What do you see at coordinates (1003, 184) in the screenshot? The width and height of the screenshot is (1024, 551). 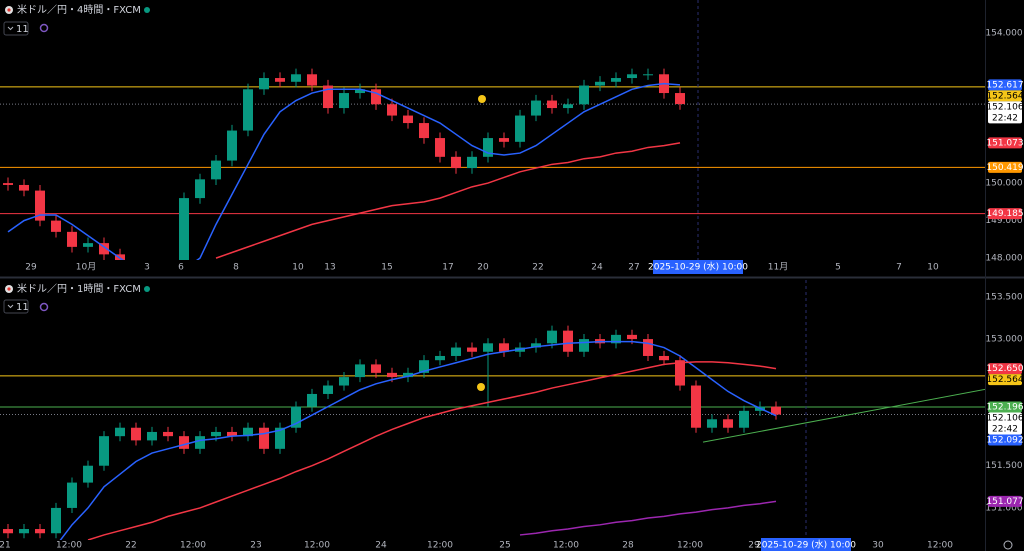 I see `y-tick-label: 150.000` at bounding box center [1003, 184].